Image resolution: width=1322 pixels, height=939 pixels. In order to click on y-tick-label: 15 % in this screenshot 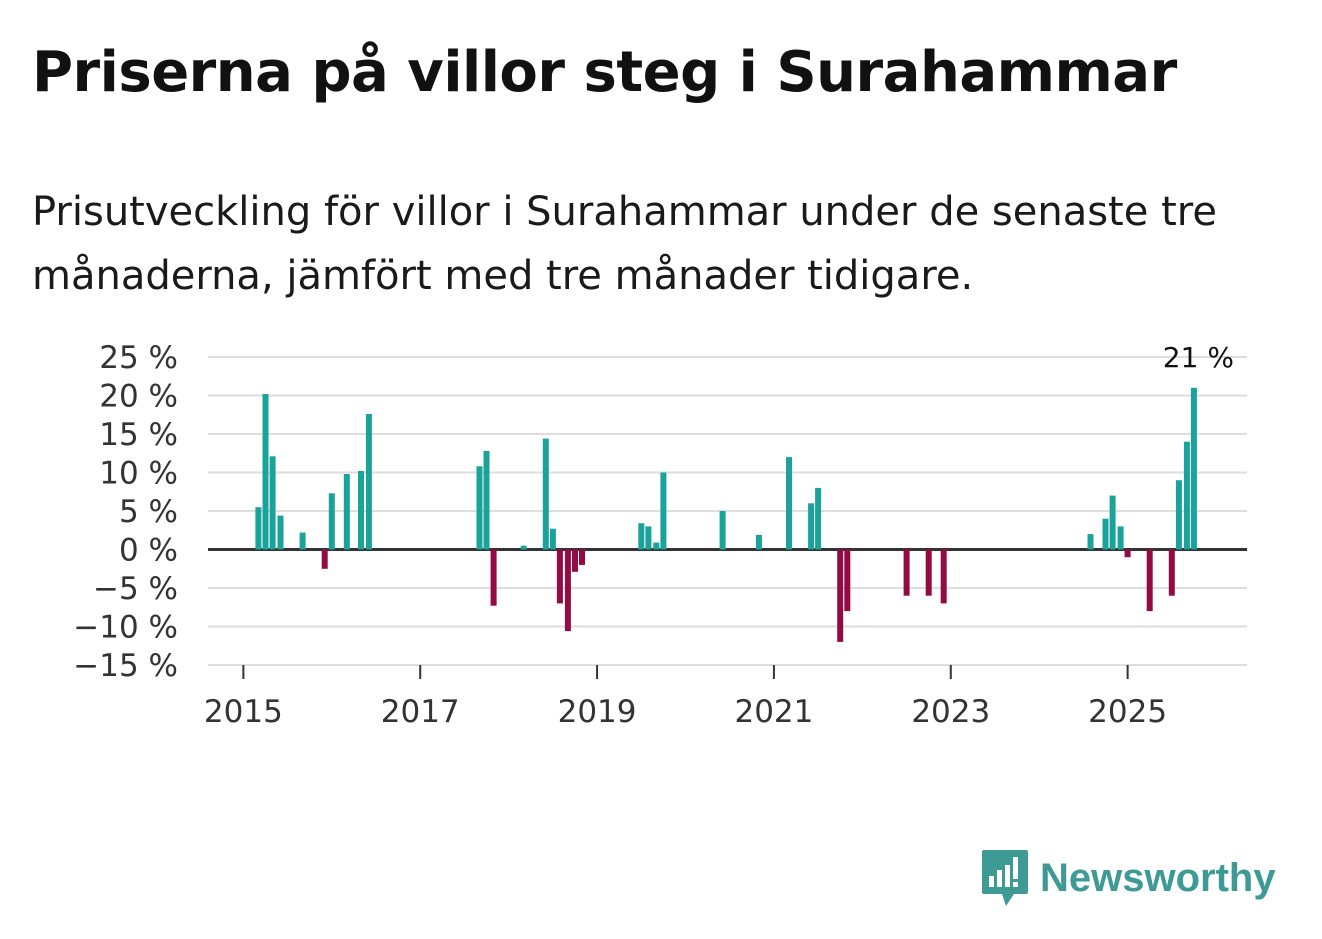, I will do `click(138, 435)`.